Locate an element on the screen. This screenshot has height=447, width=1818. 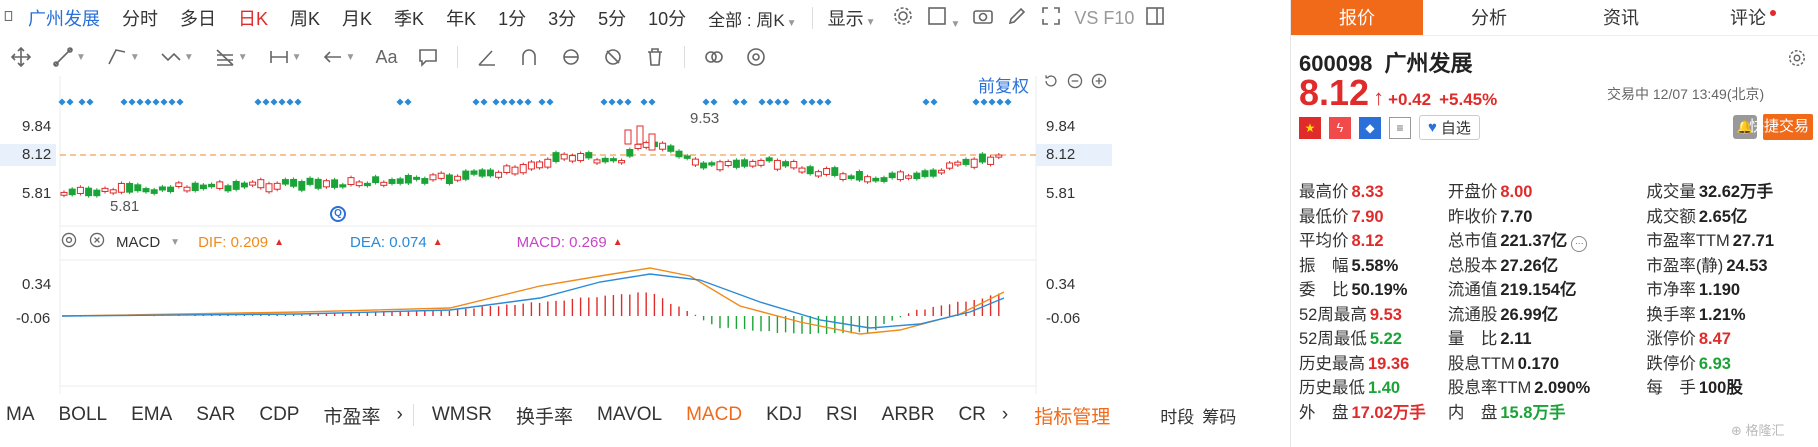
indicator-tab-mavol: MAVOL is located at coordinates (630, 414).